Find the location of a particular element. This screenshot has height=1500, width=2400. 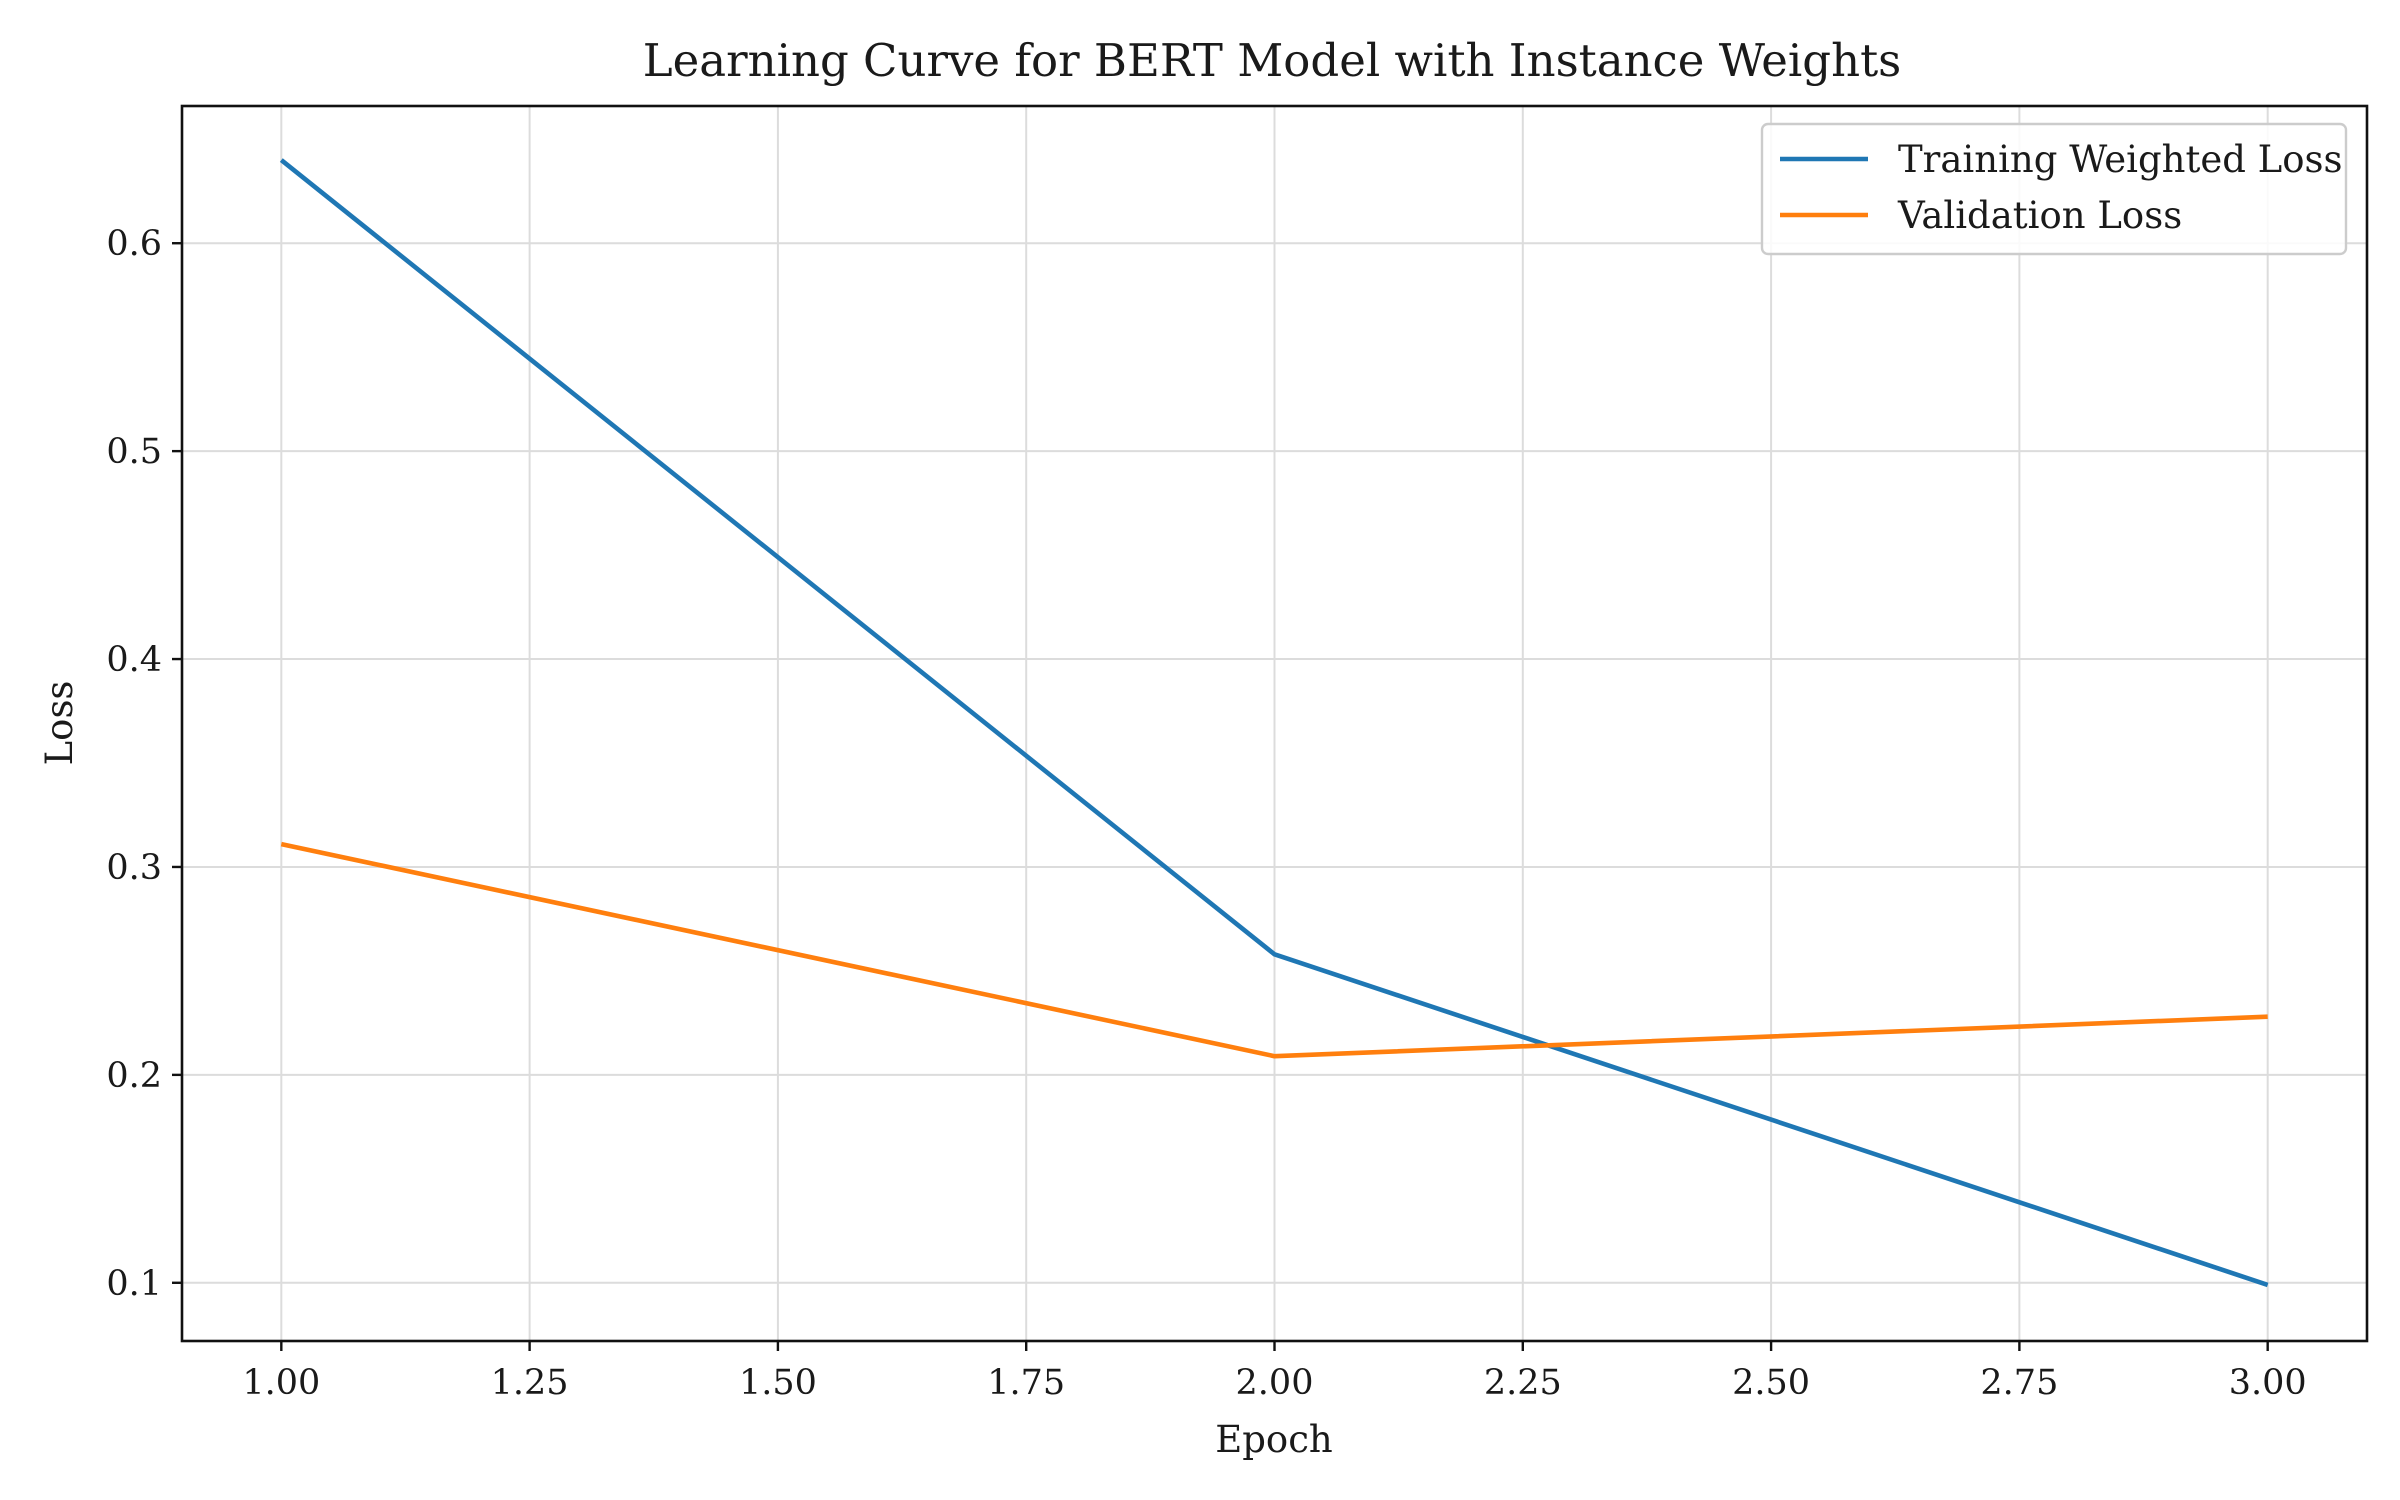

legend: Training Weighted Loss Validation Loss is located at coordinates (2054, 189).